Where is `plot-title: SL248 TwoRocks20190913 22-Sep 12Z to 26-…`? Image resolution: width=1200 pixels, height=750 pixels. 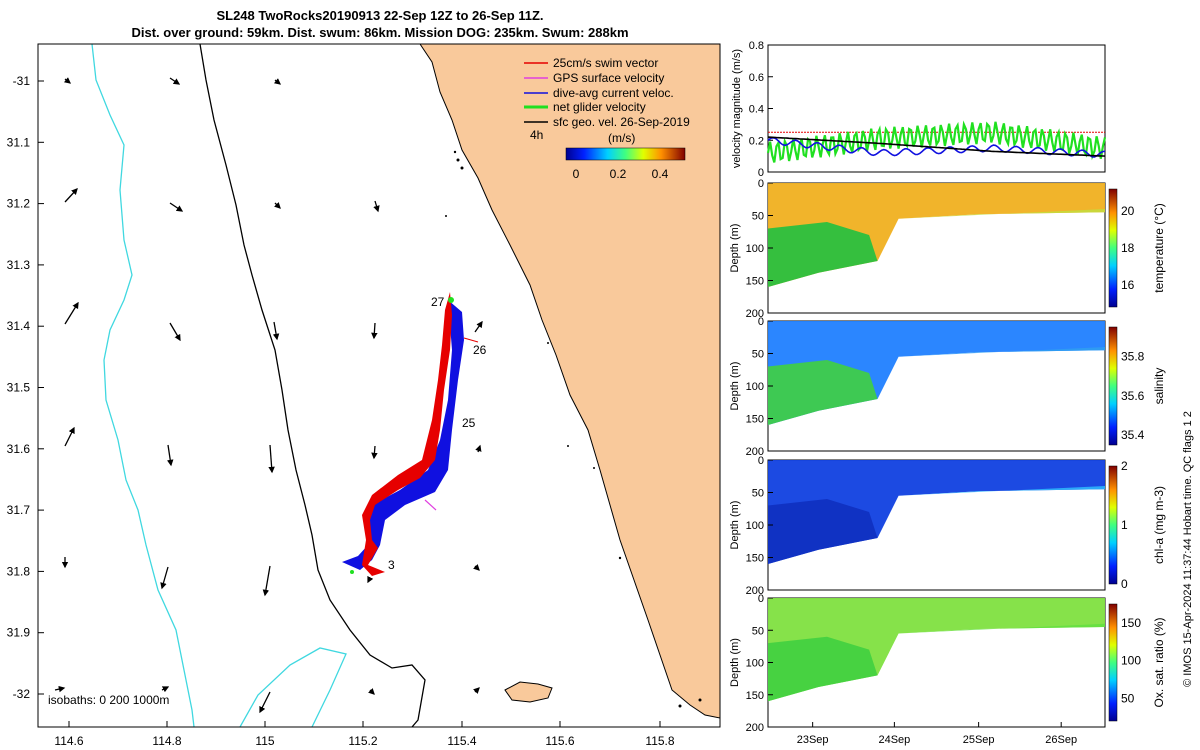 plot-title: SL248 TwoRocks20190913 22-Sep 12Z to 26-… is located at coordinates (380, 15).